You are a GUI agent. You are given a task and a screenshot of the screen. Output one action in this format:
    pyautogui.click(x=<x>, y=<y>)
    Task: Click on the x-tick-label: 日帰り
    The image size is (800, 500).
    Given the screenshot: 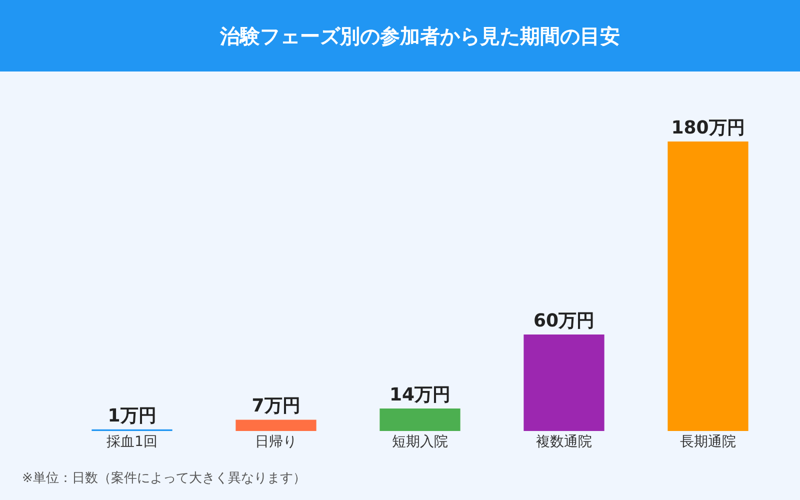 What is the action you would take?
    pyautogui.click(x=276, y=442)
    